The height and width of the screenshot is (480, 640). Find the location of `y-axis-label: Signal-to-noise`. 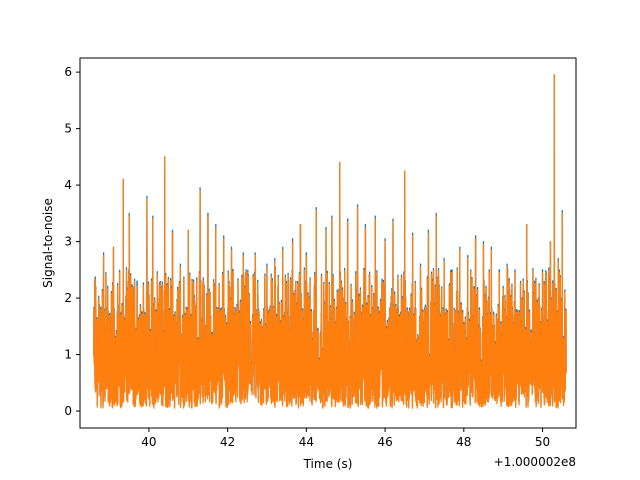

y-axis-label: Signal-to-noise is located at coordinates (48, 243).